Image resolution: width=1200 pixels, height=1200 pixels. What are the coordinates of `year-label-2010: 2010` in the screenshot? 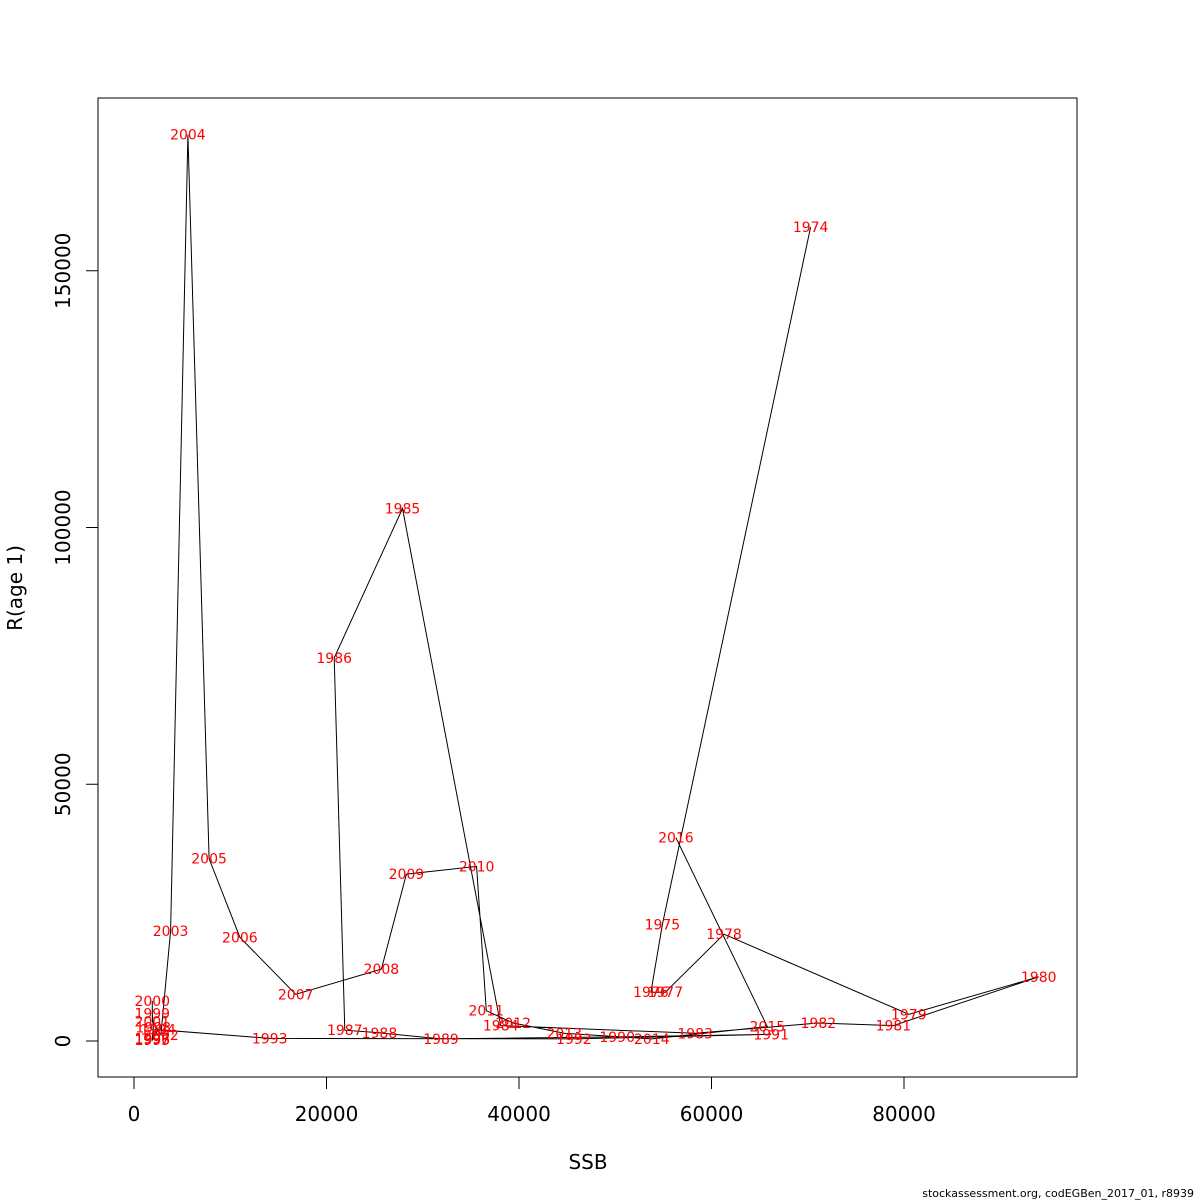 It's located at (477, 867).